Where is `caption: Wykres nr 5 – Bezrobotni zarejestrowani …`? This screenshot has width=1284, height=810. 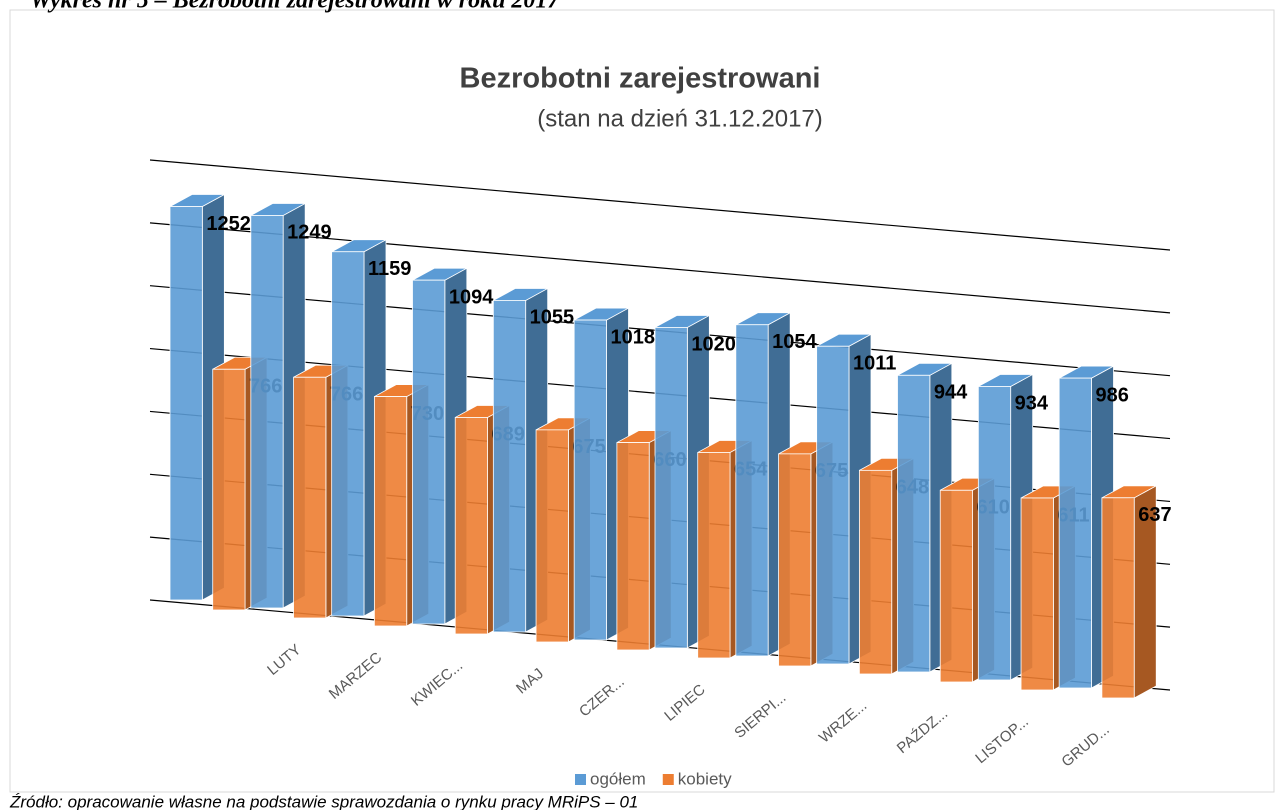 caption: Wykres nr 5 – Bezrobotni zarejestrowani … is located at coordinates (295, 7).